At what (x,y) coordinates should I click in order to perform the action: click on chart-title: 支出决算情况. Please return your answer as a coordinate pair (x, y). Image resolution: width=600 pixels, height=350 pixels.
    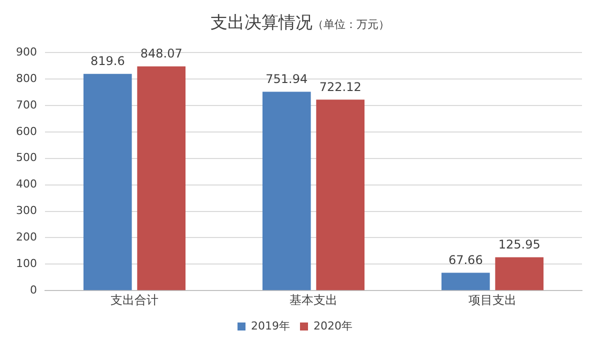
    Looking at the image, I should click on (261, 23).